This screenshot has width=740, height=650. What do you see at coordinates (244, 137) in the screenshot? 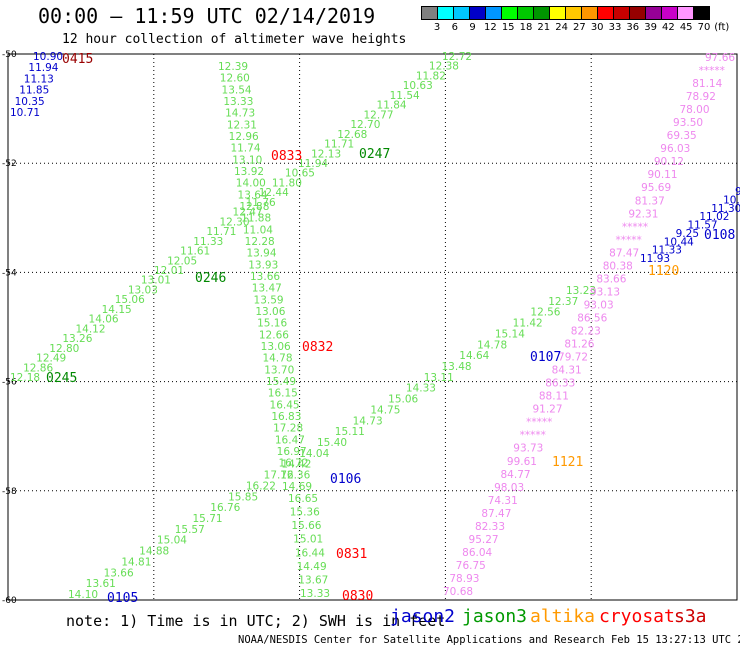
I see `swh-value: 12.96` at bounding box center [244, 137].